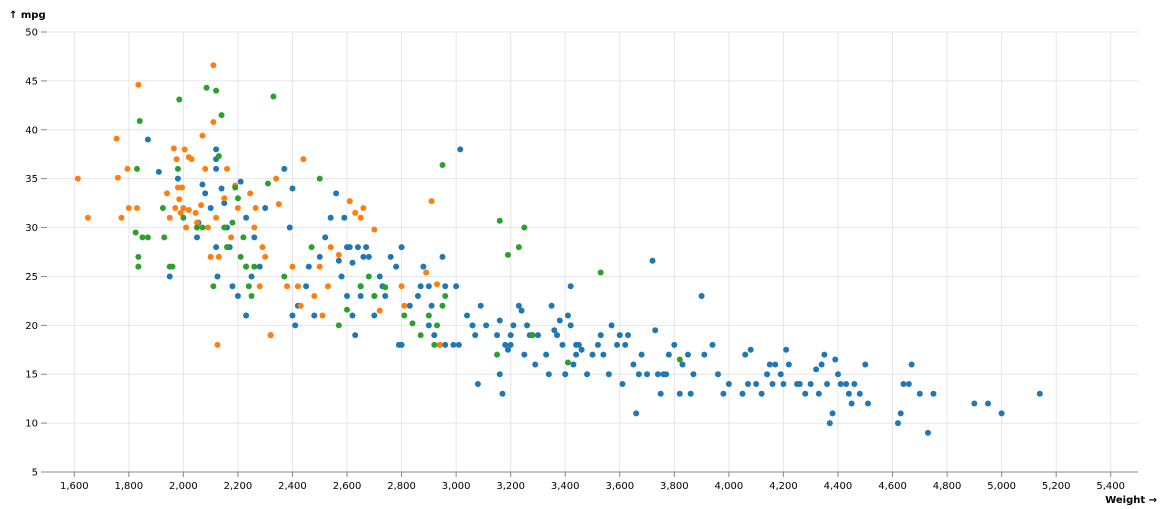 Image resolution: width=1173 pixels, height=509 pixels. I want to click on y-tick-label: 40, so click(31, 130).